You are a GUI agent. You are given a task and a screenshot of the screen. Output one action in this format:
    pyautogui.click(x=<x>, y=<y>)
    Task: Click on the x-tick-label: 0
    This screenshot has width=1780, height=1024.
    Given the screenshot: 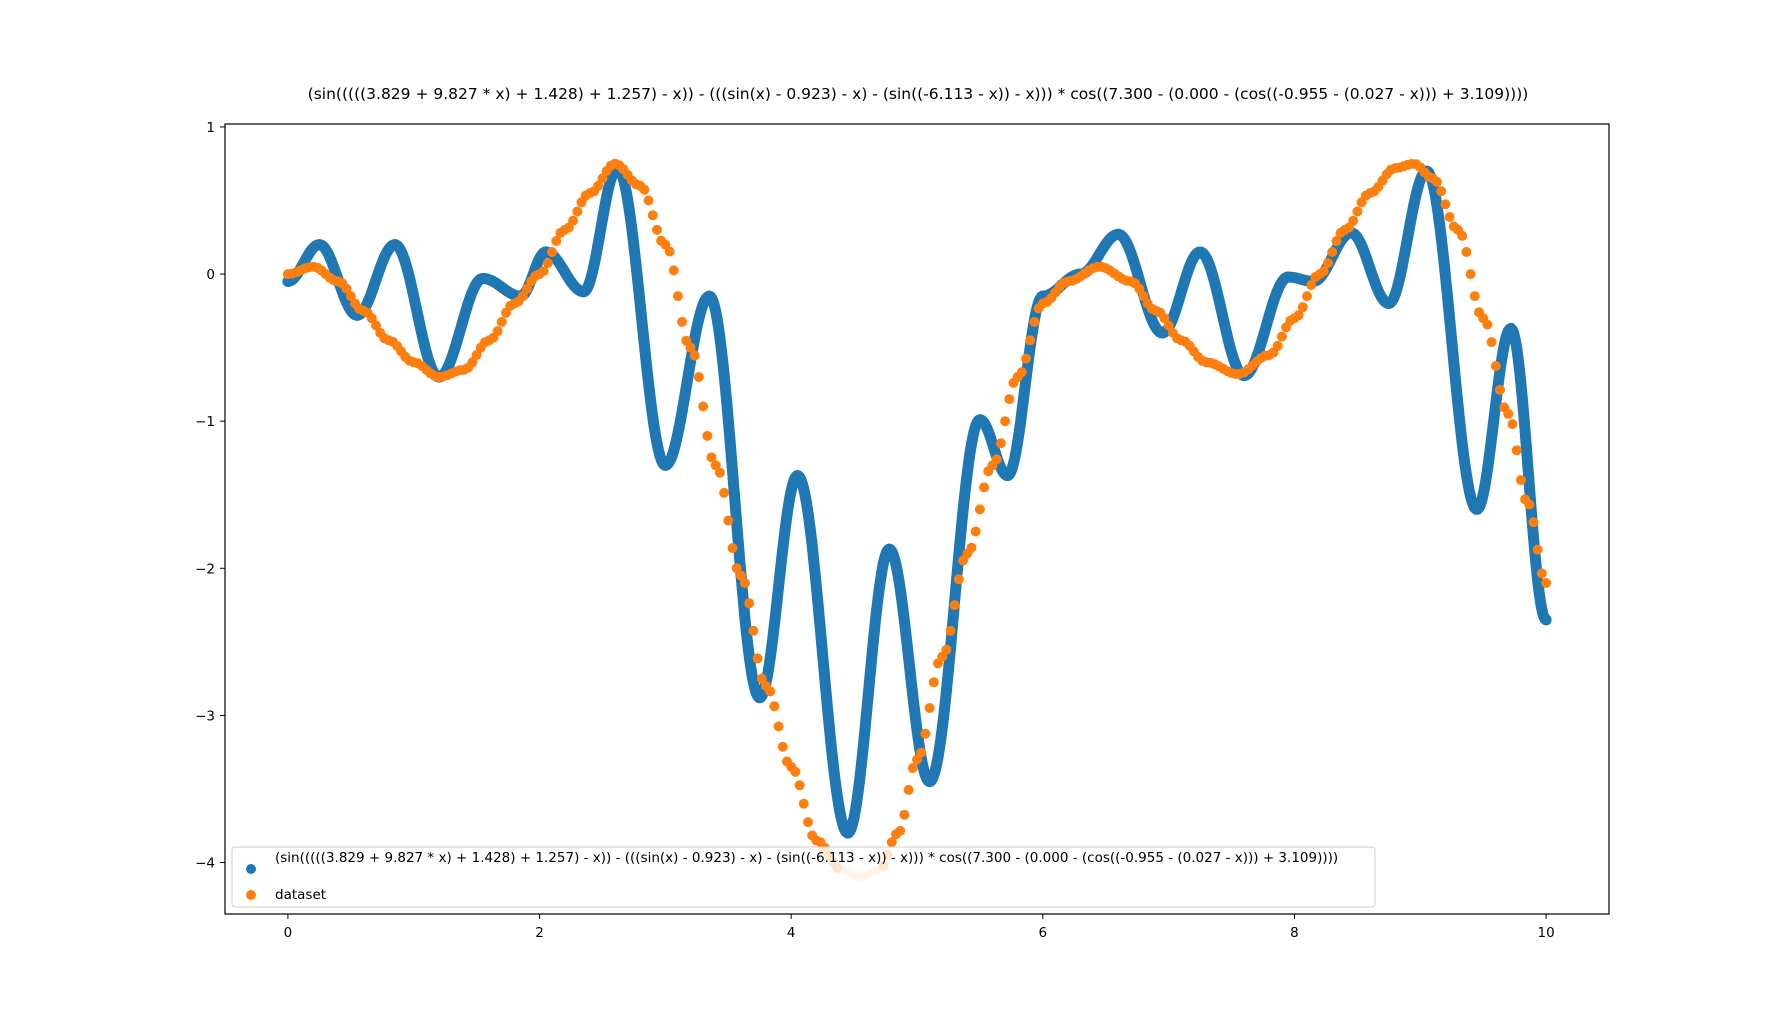 What is the action you would take?
    pyautogui.click(x=288, y=933)
    